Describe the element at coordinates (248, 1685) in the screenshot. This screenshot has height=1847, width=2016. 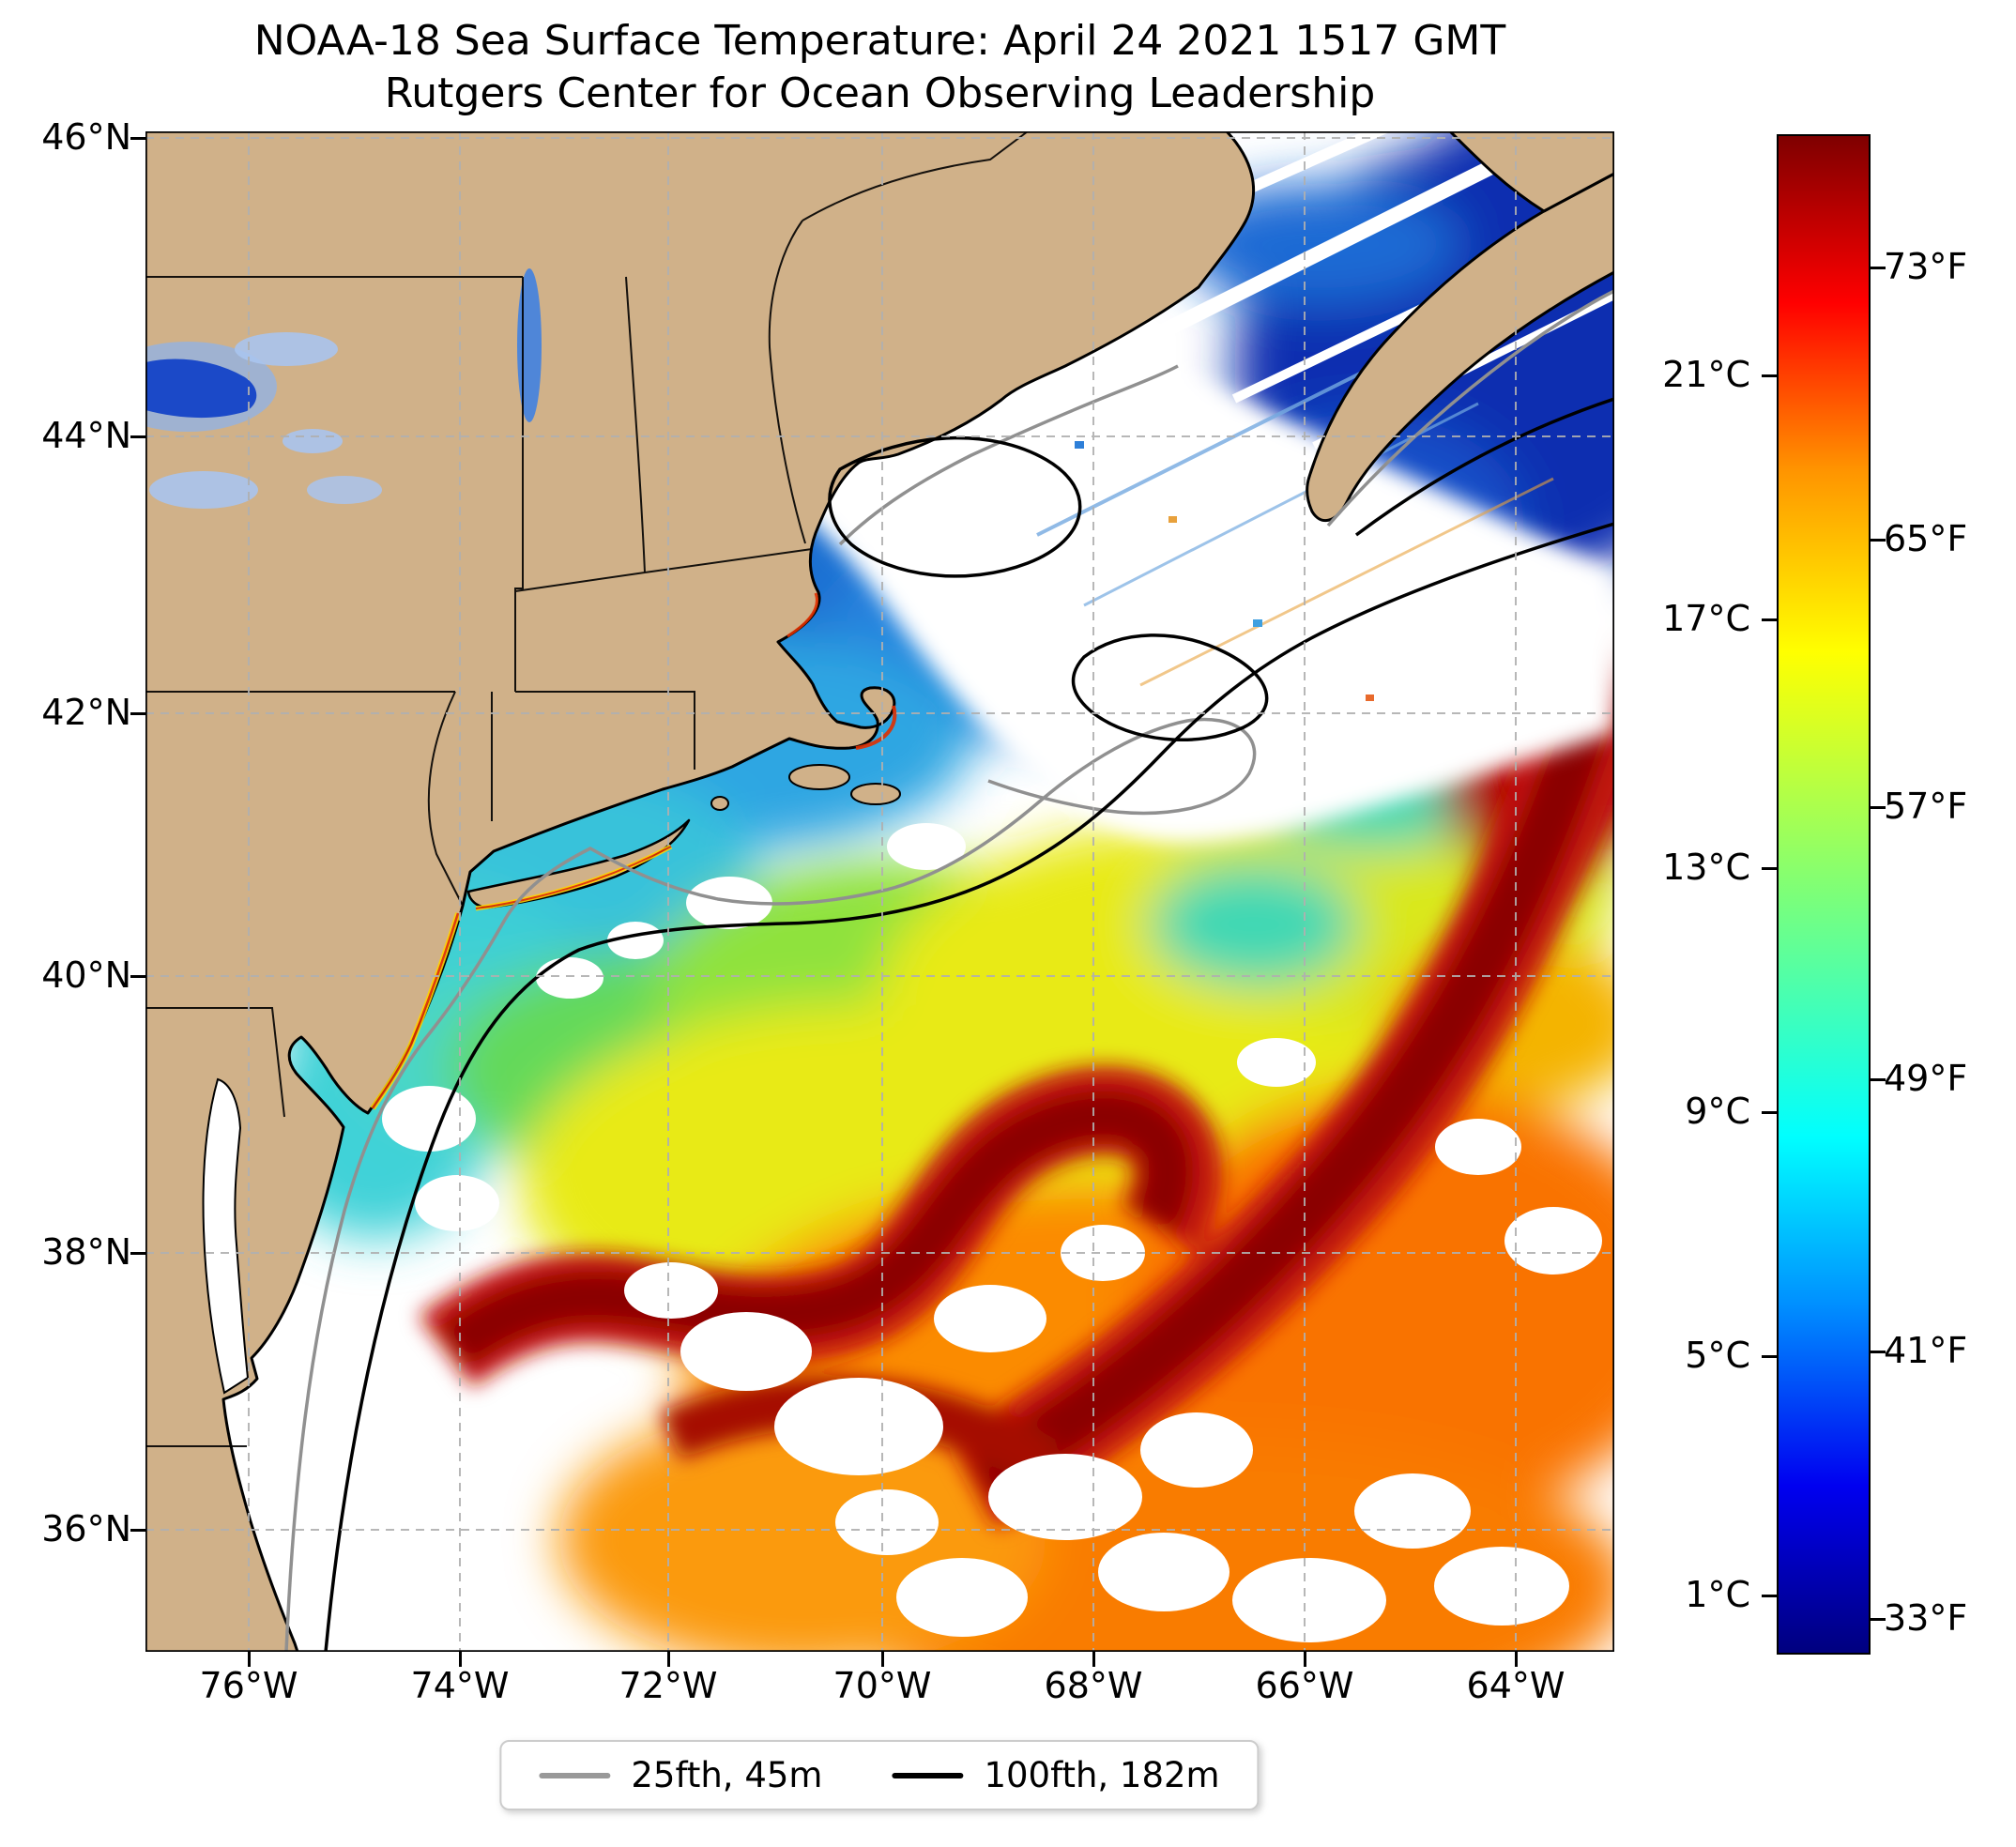
I see `lon-tick-label: 76°W` at that location.